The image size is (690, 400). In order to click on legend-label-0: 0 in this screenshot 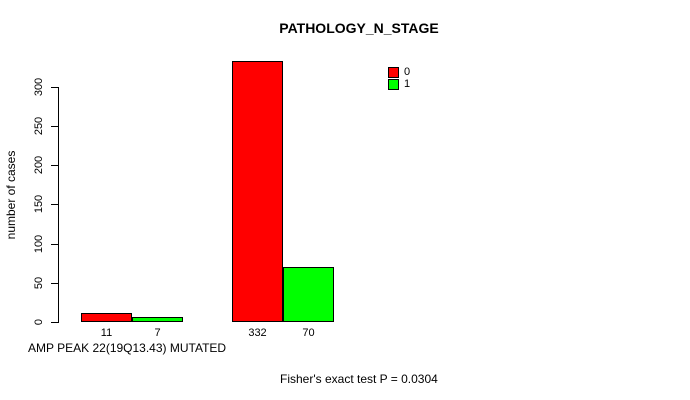, I will do `click(407, 71)`.